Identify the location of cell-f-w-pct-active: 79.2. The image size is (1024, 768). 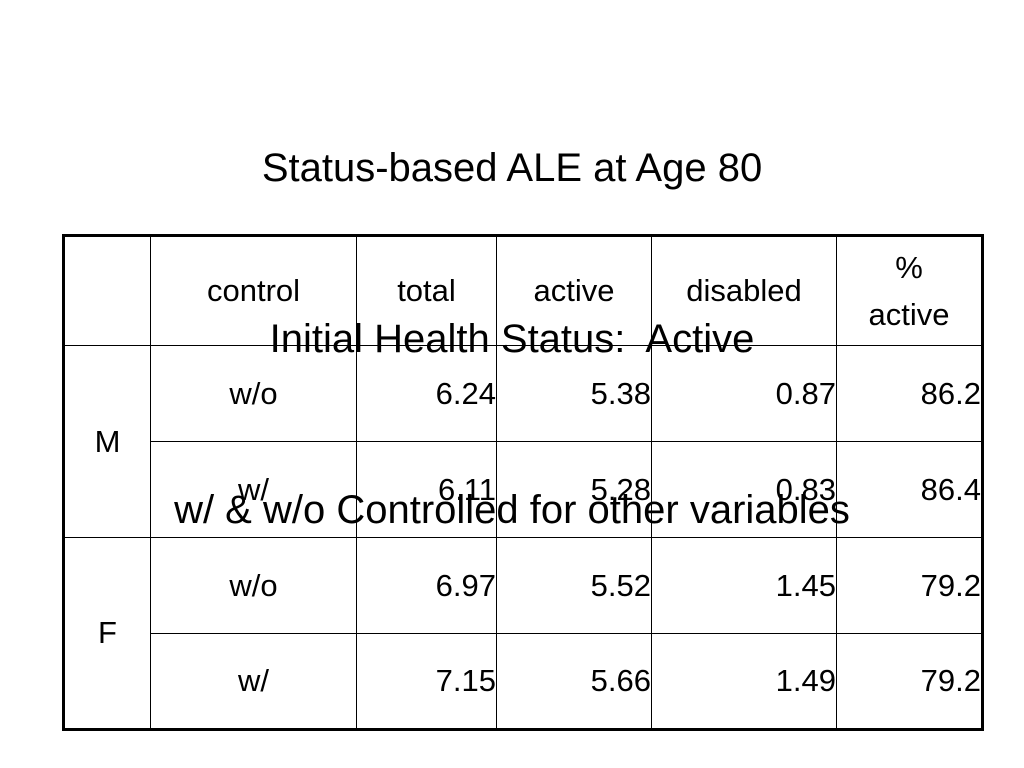
(909, 681).